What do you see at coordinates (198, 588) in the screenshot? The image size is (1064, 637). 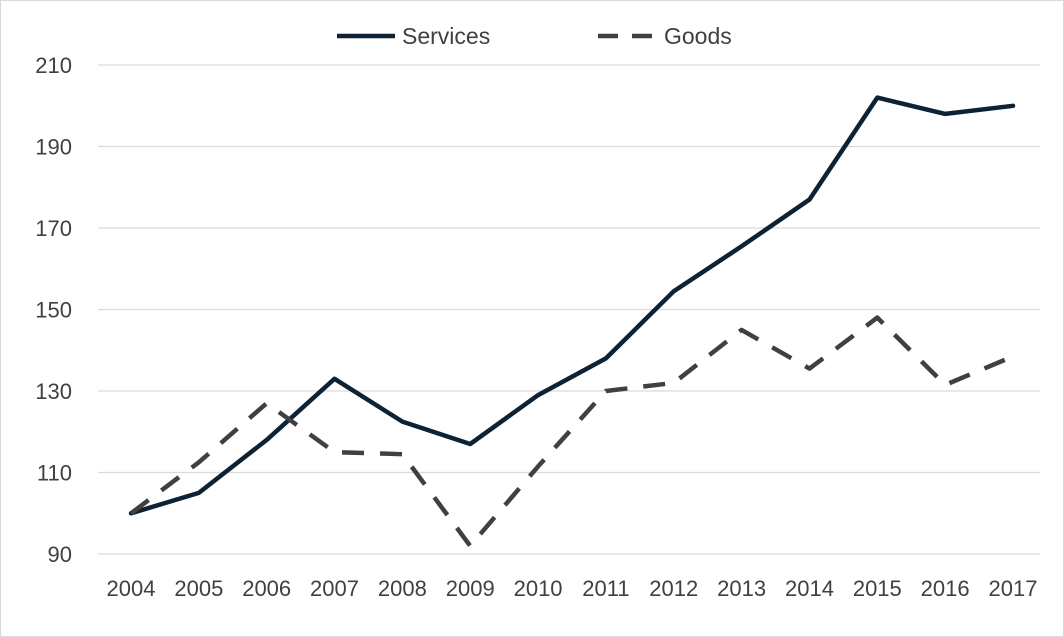 I see `x-tick-label: 2005` at bounding box center [198, 588].